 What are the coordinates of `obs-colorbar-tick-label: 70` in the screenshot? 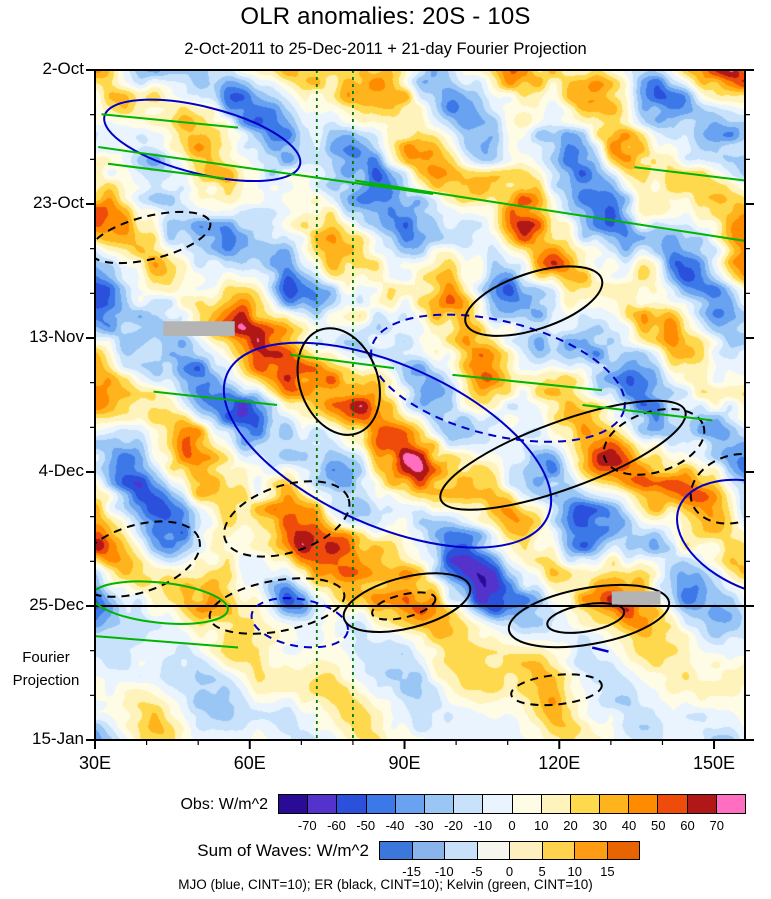 It's located at (716, 825).